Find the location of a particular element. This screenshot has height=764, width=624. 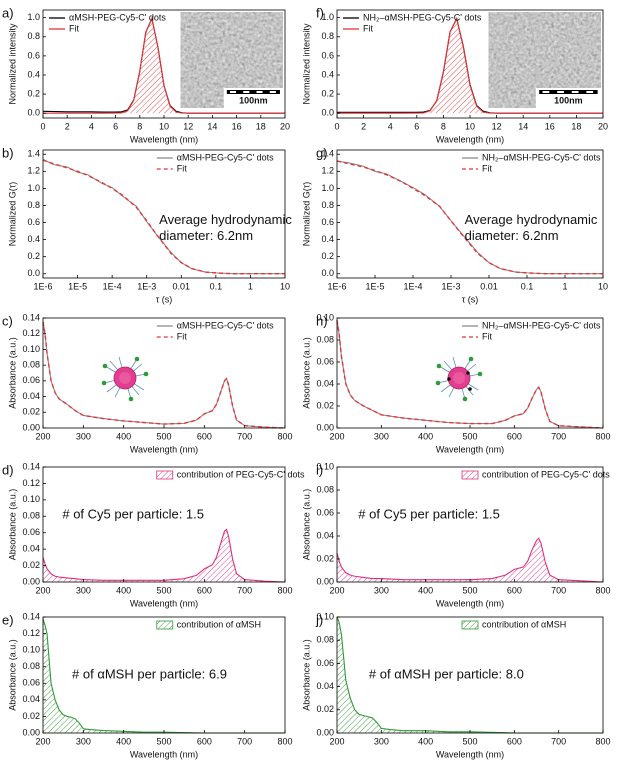

y-tick-label: 0.12 is located at coordinates (31, 483).